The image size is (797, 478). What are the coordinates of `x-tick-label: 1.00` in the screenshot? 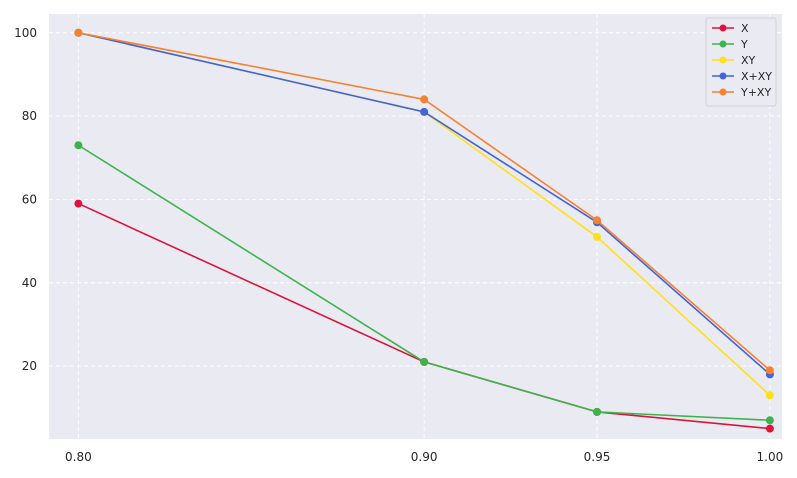 It's located at (770, 457).